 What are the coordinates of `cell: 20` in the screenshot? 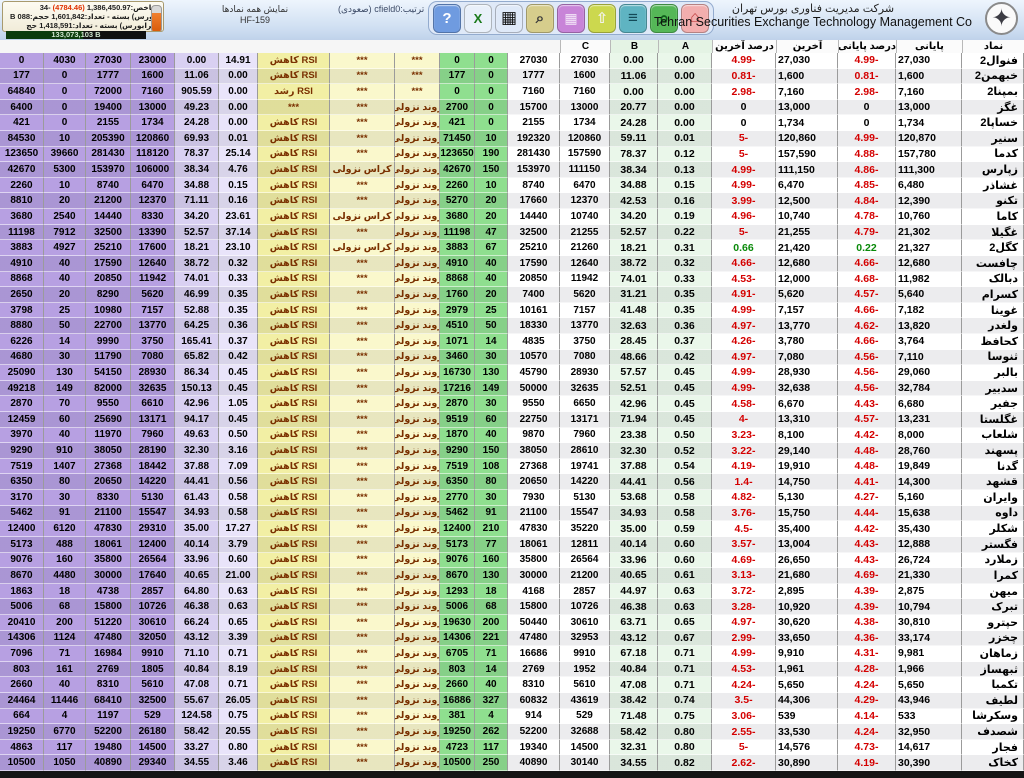 It's located at (491, 217).